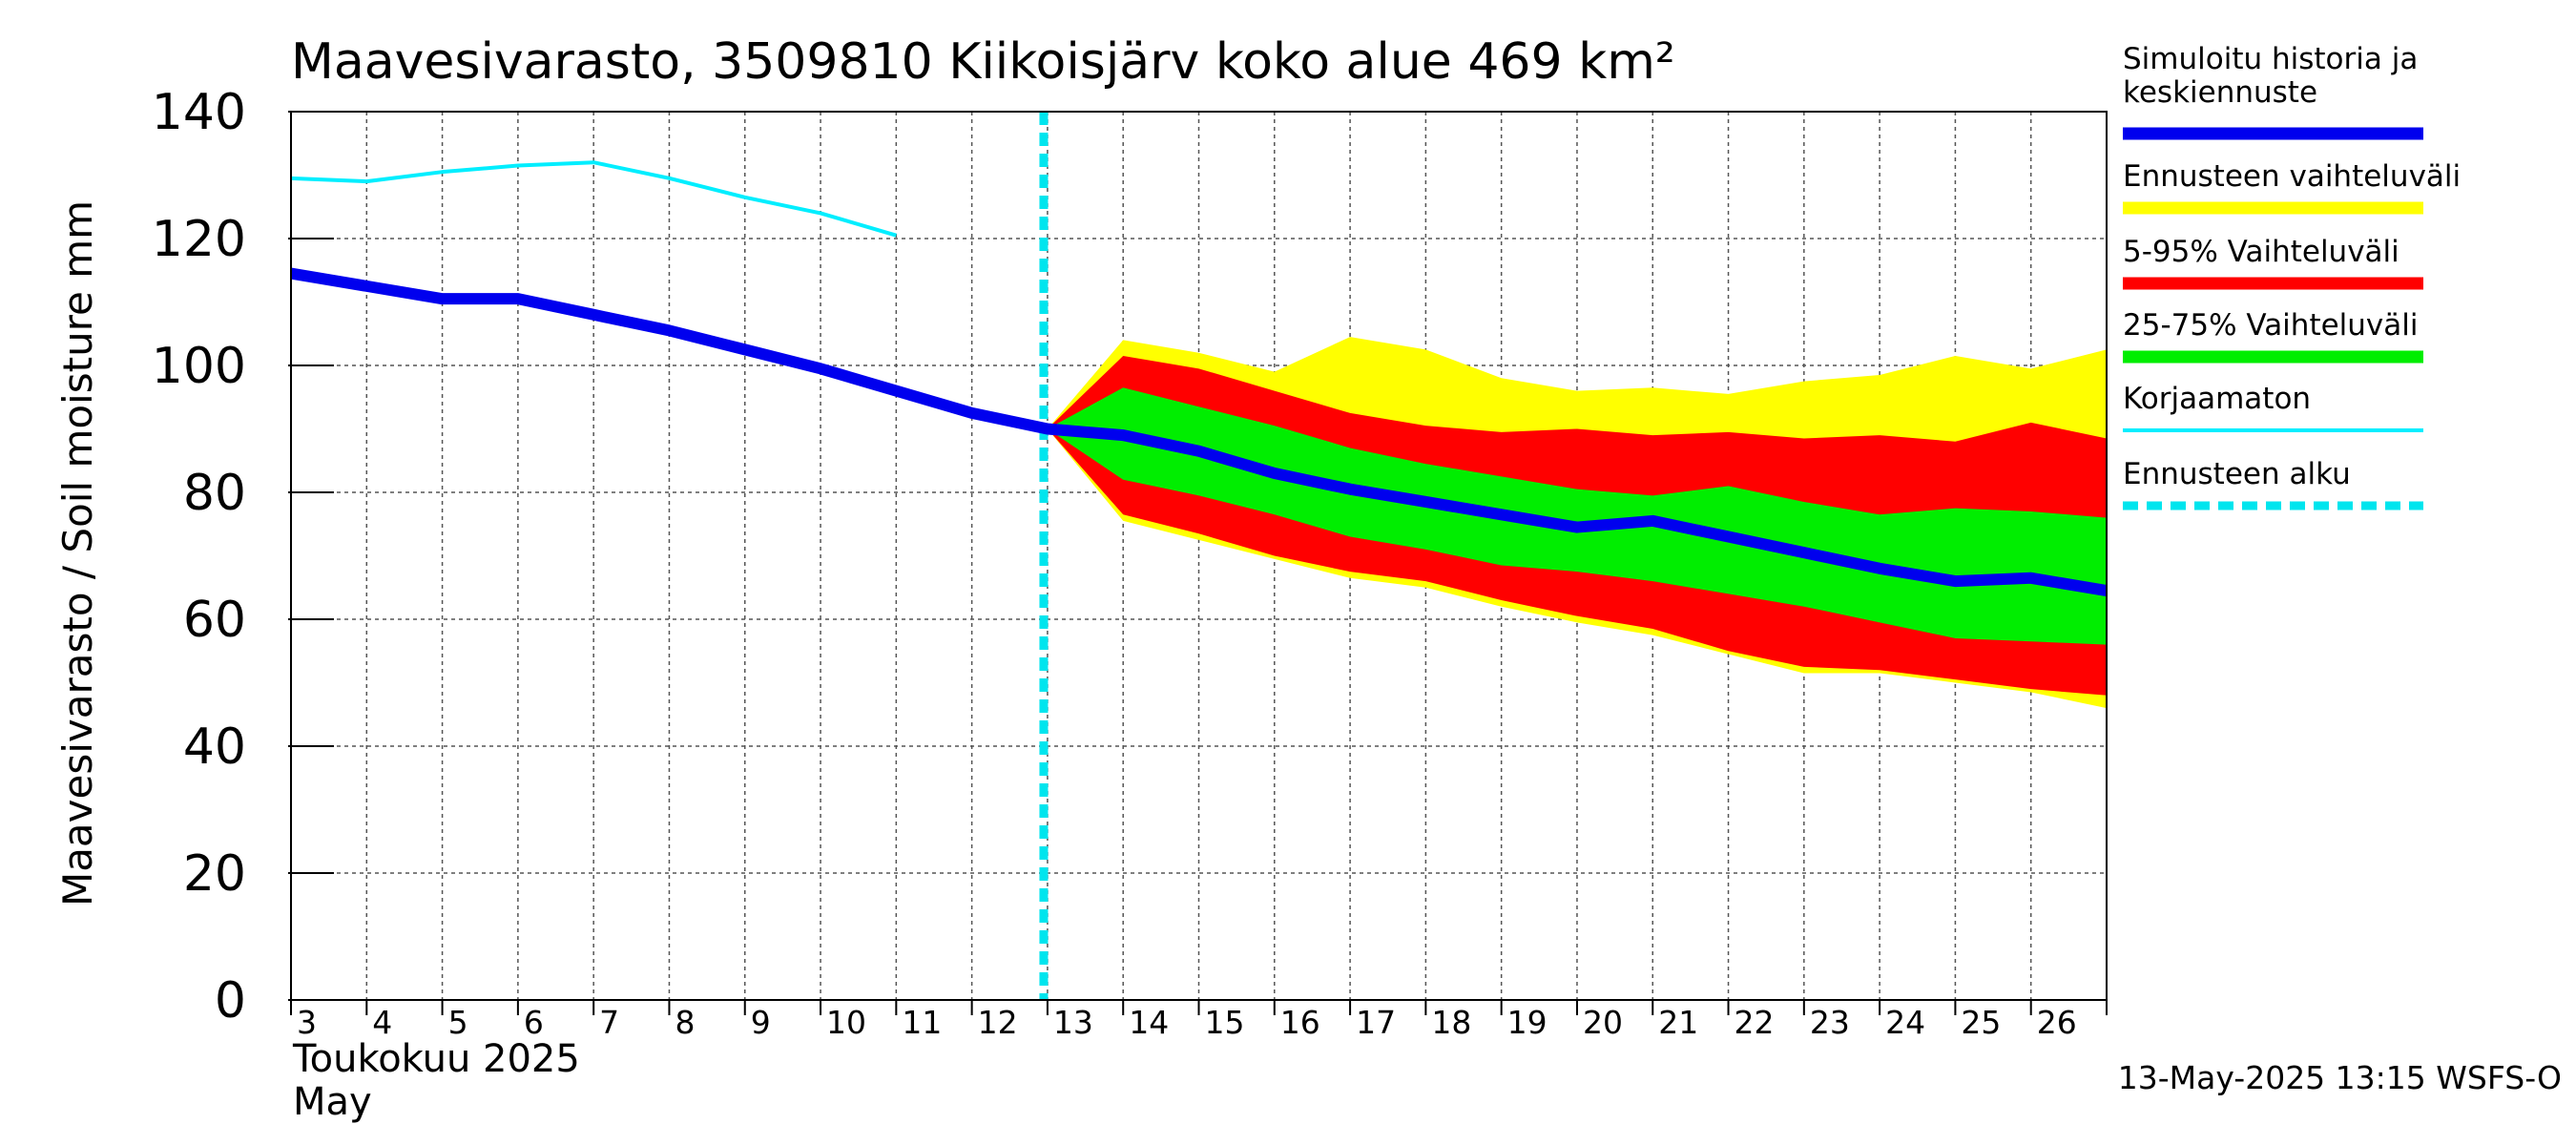 This screenshot has height=1145, width=2576. What do you see at coordinates (609, 1022) in the screenshot?
I see `x-tick-label: 7` at bounding box center [609, 1022].